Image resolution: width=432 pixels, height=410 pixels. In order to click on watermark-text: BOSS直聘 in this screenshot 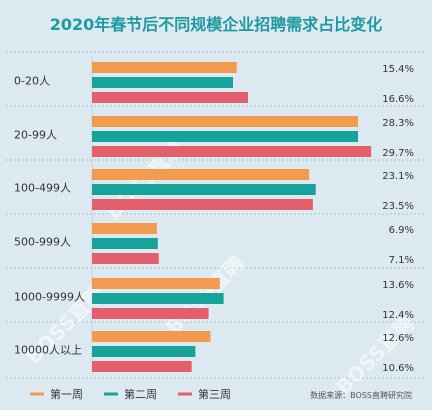, I will do `click(375, 355)`.